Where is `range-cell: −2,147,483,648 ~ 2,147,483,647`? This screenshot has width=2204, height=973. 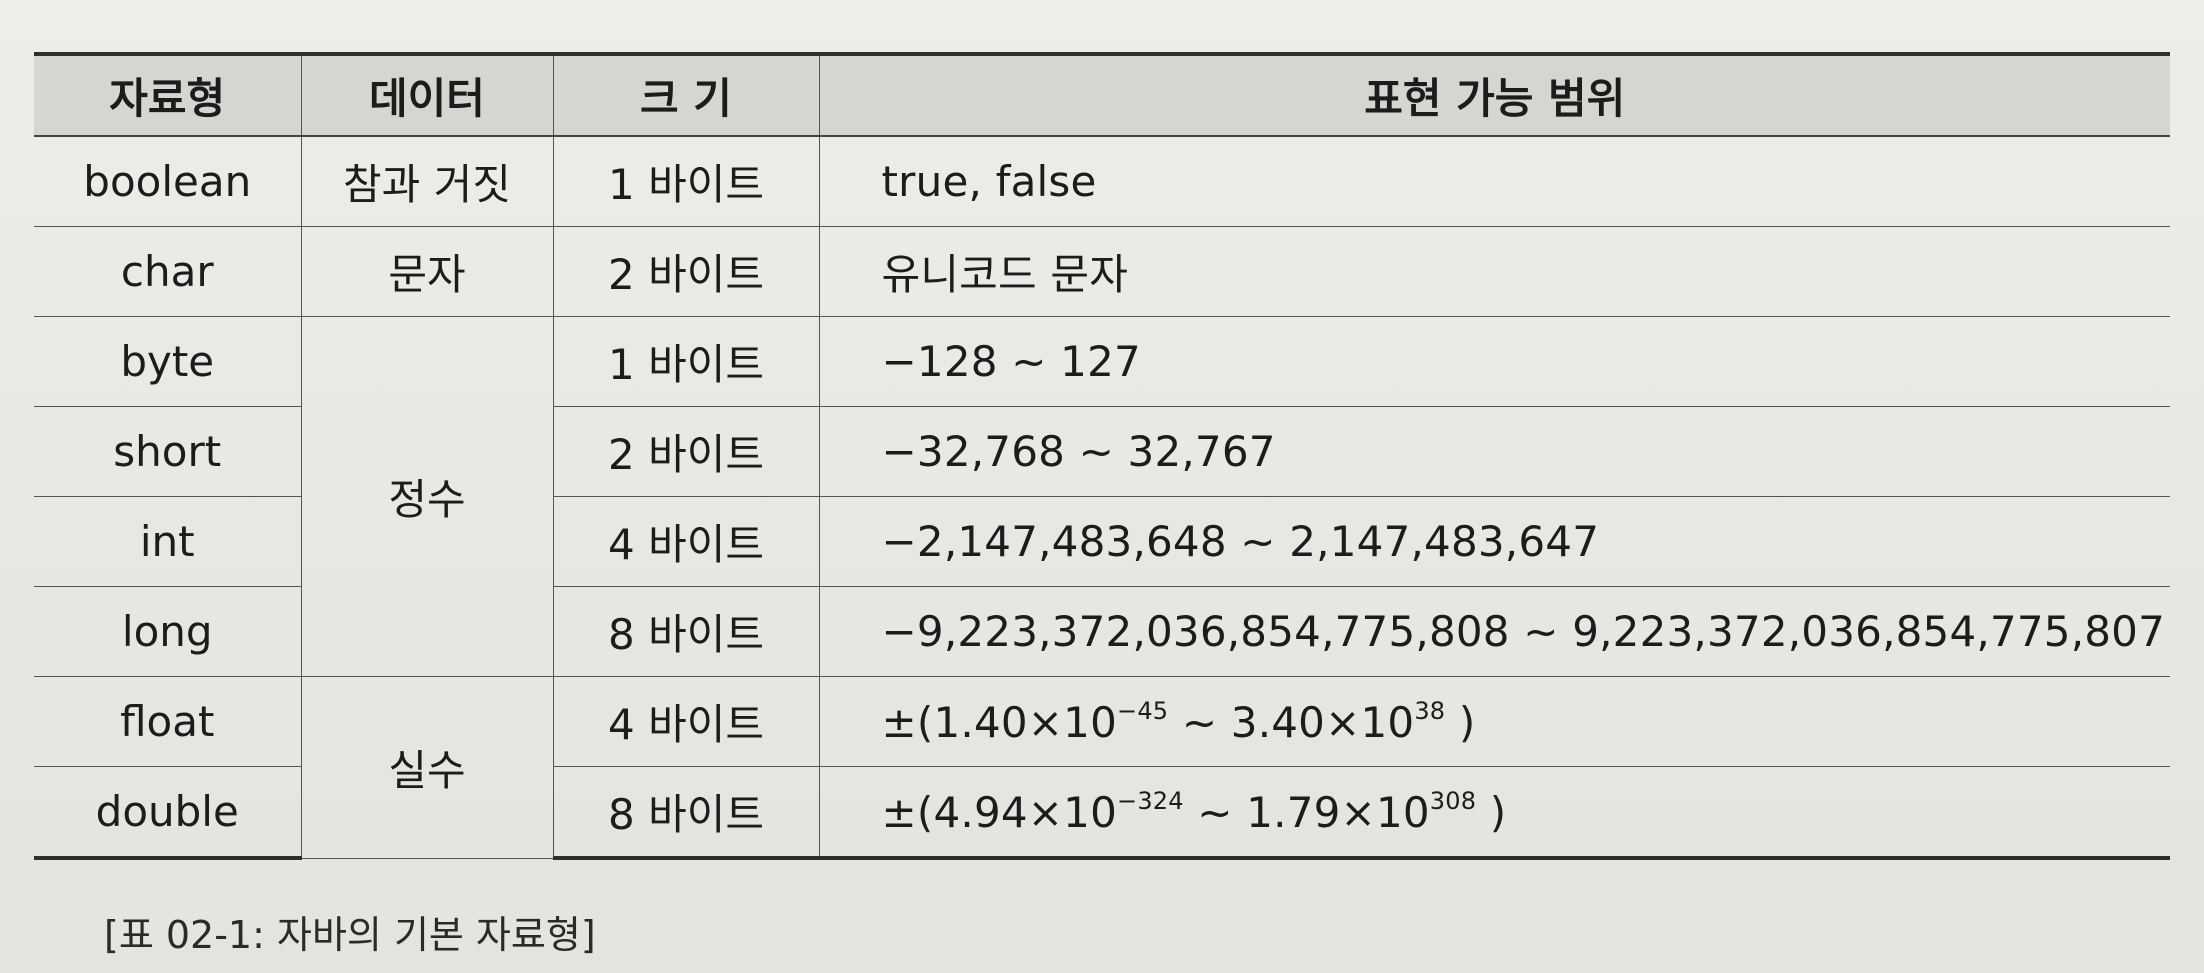 range-cell: −2,147,483,648 ~ 2,147,483,647 is located at coordinates (1494, 541).